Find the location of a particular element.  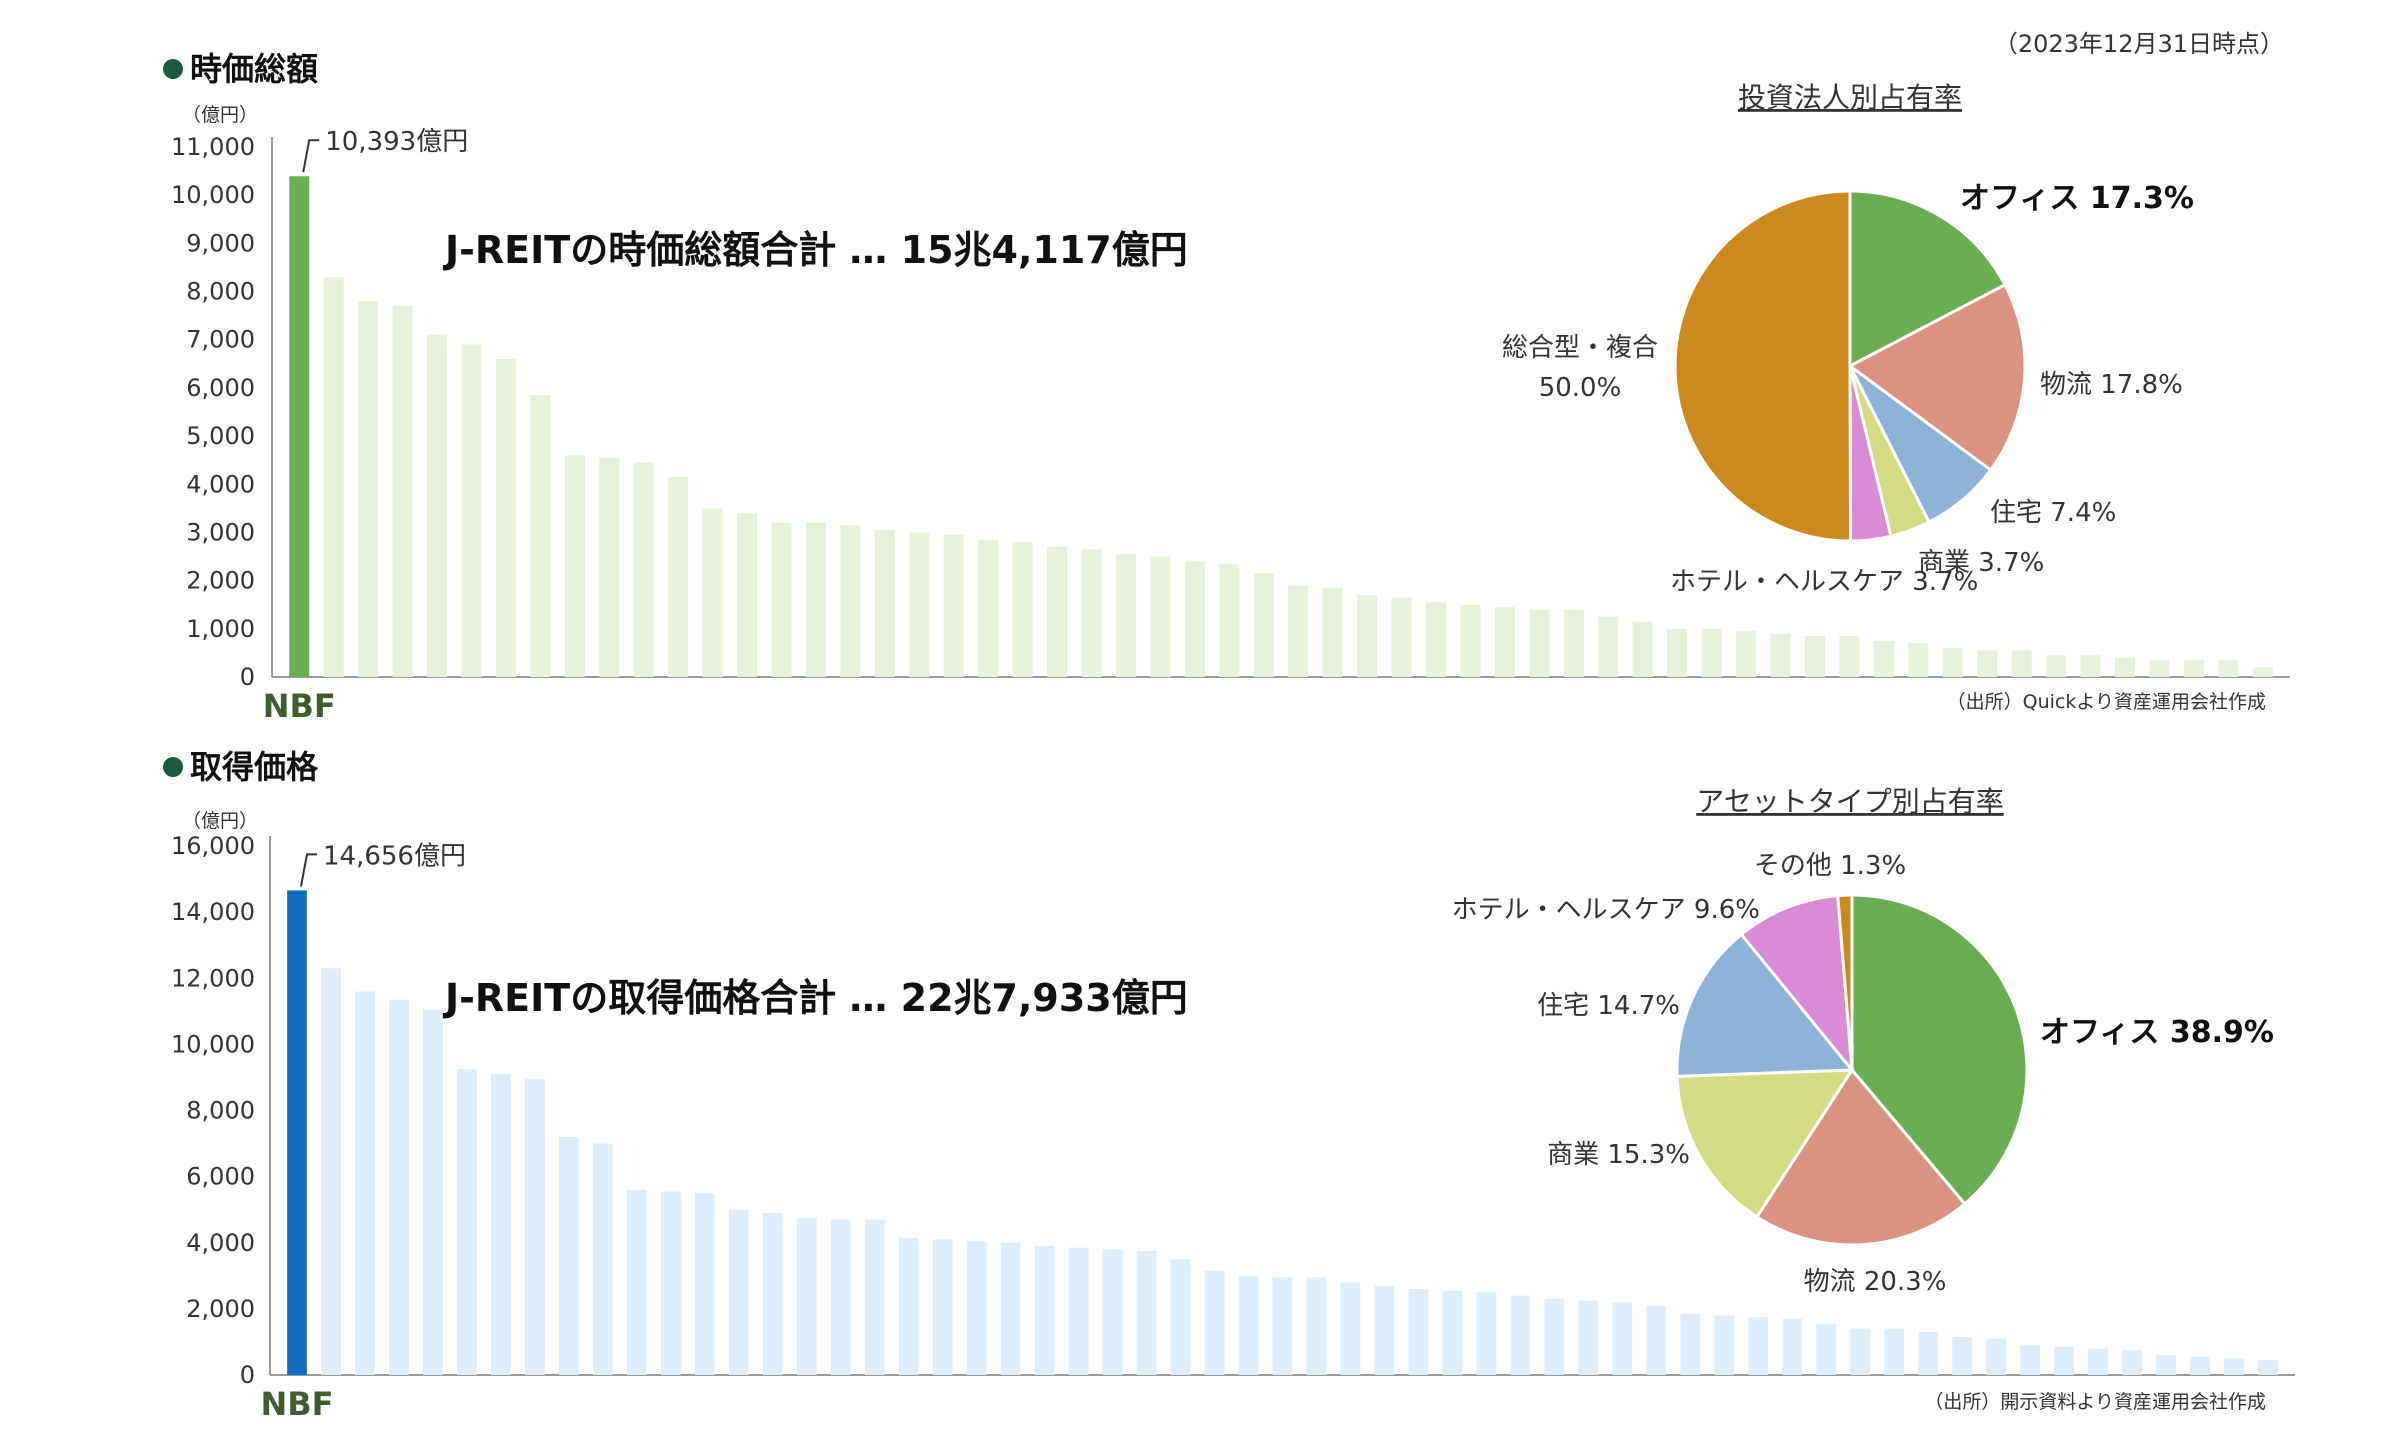

y-tick-label: 11,000 is located at coordinates (213, 147).